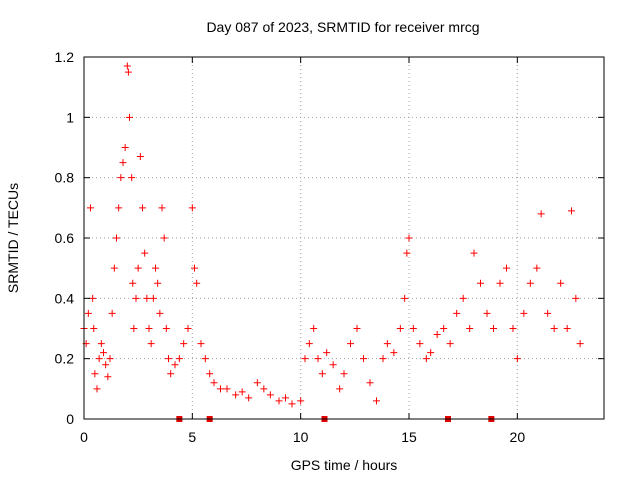  Describe the element at coordinates (84, 437) in the screenshot. I see `x-tick-label: 0` at that location.